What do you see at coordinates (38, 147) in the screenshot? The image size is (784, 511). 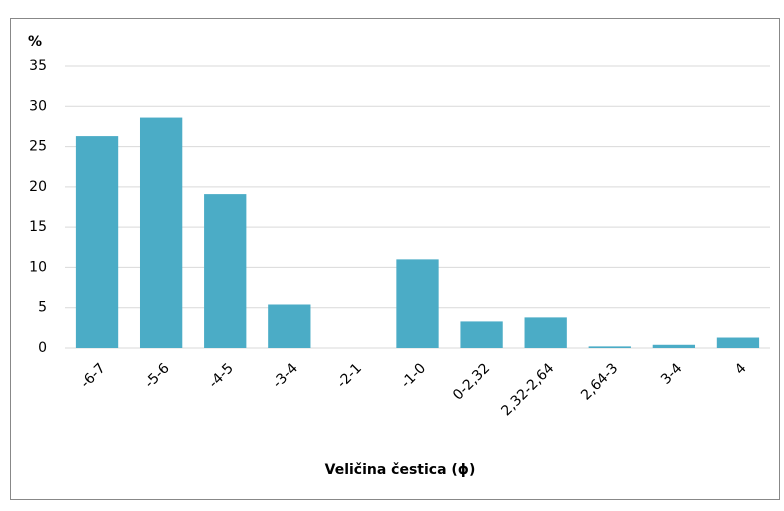 I see `y-tick-label: 25` at bounding box center [38, 147].